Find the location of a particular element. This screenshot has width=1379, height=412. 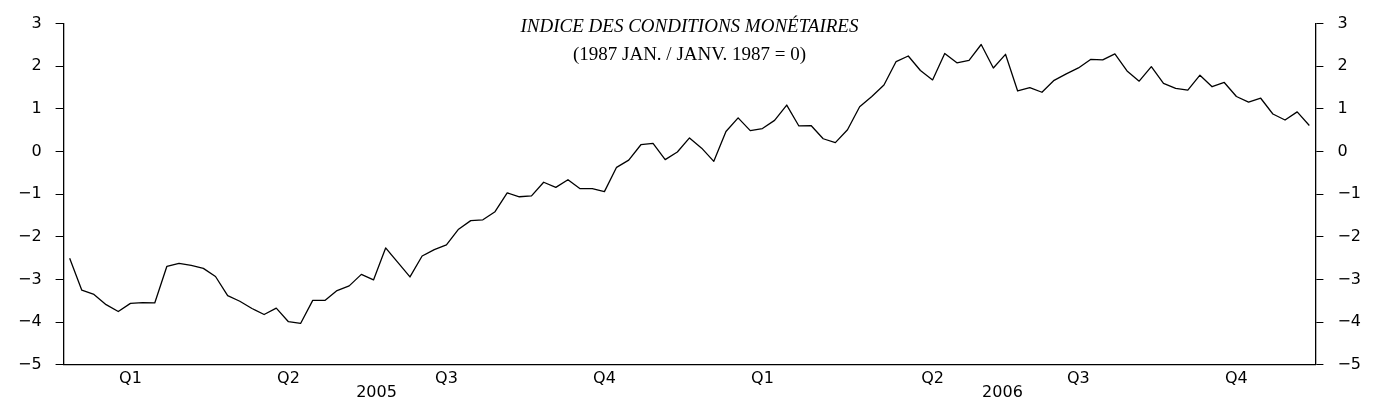

y-tick-label: −1 is located at coordinates (29, 193).